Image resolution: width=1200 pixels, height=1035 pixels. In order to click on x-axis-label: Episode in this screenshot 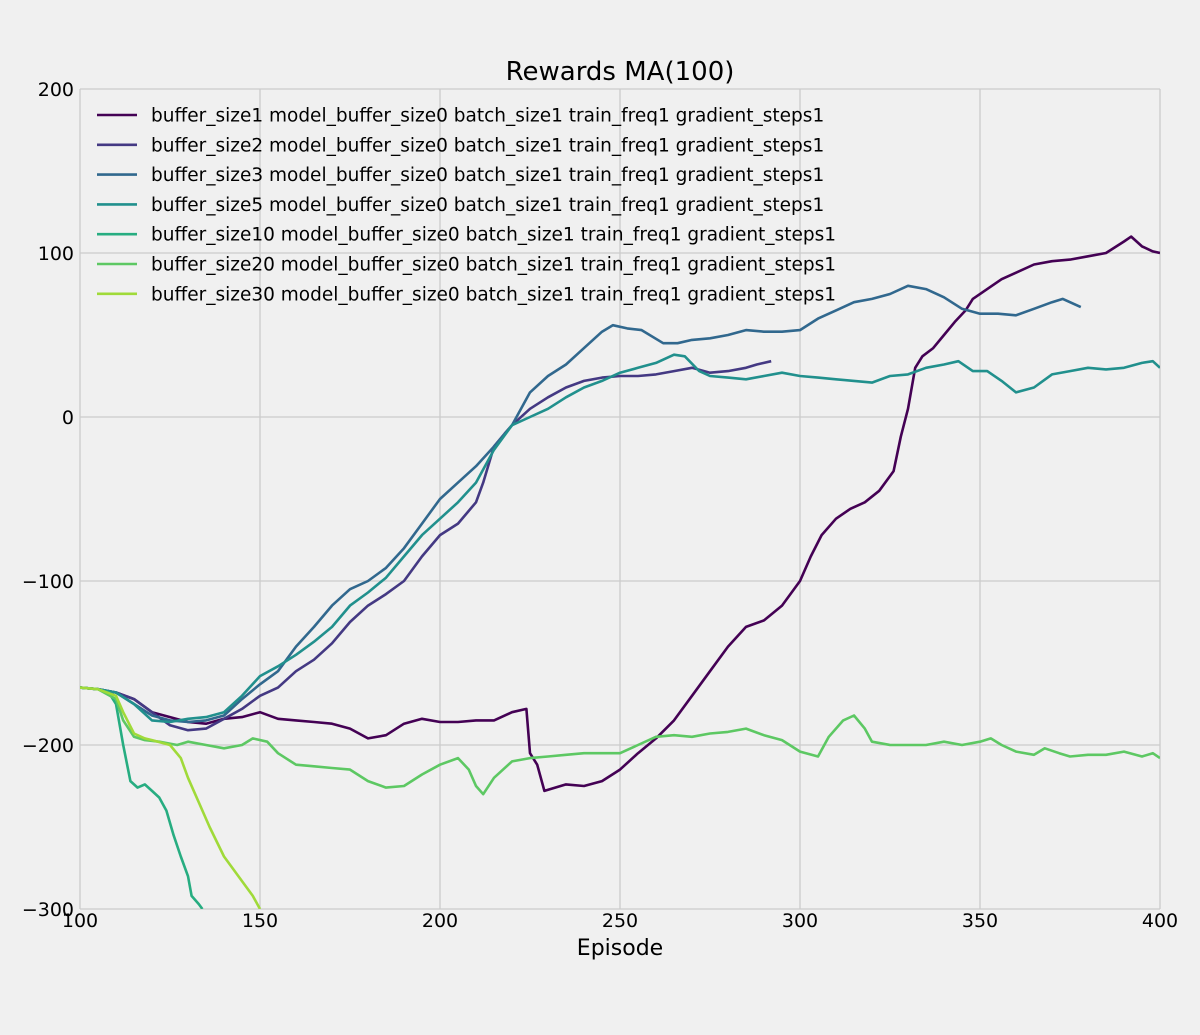, I will do `click(620, 948)`.